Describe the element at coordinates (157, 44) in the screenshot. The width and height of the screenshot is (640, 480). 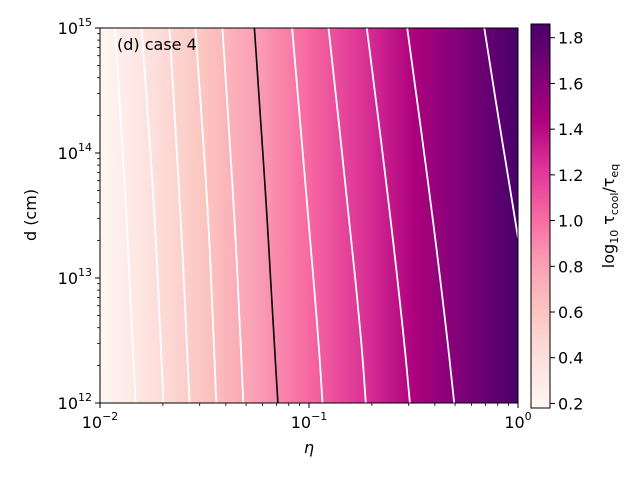
I see `panel-label: (d) case 4` at that location.